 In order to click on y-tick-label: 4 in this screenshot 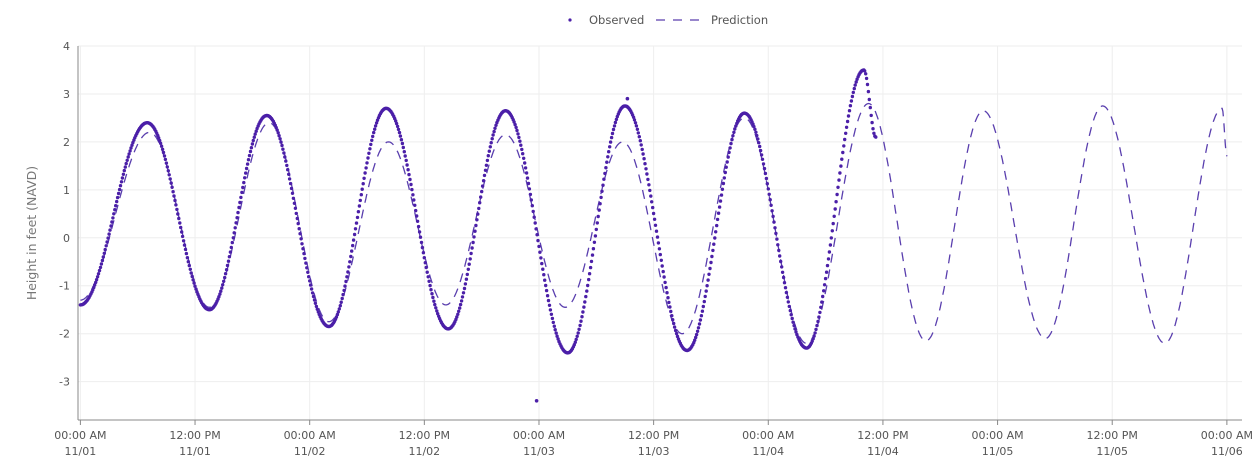, I will do `click(66, 46)`.